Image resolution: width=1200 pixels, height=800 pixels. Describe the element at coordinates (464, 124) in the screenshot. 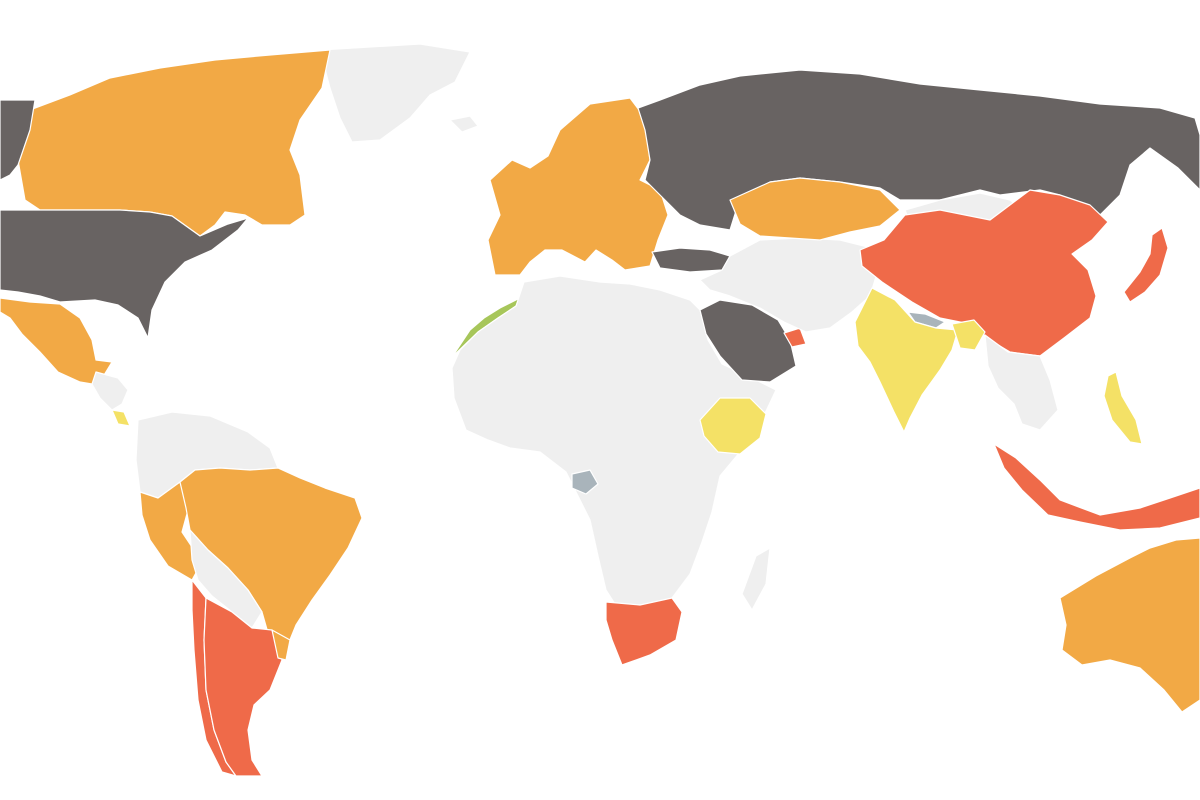

I see `region-iceland` at that location.